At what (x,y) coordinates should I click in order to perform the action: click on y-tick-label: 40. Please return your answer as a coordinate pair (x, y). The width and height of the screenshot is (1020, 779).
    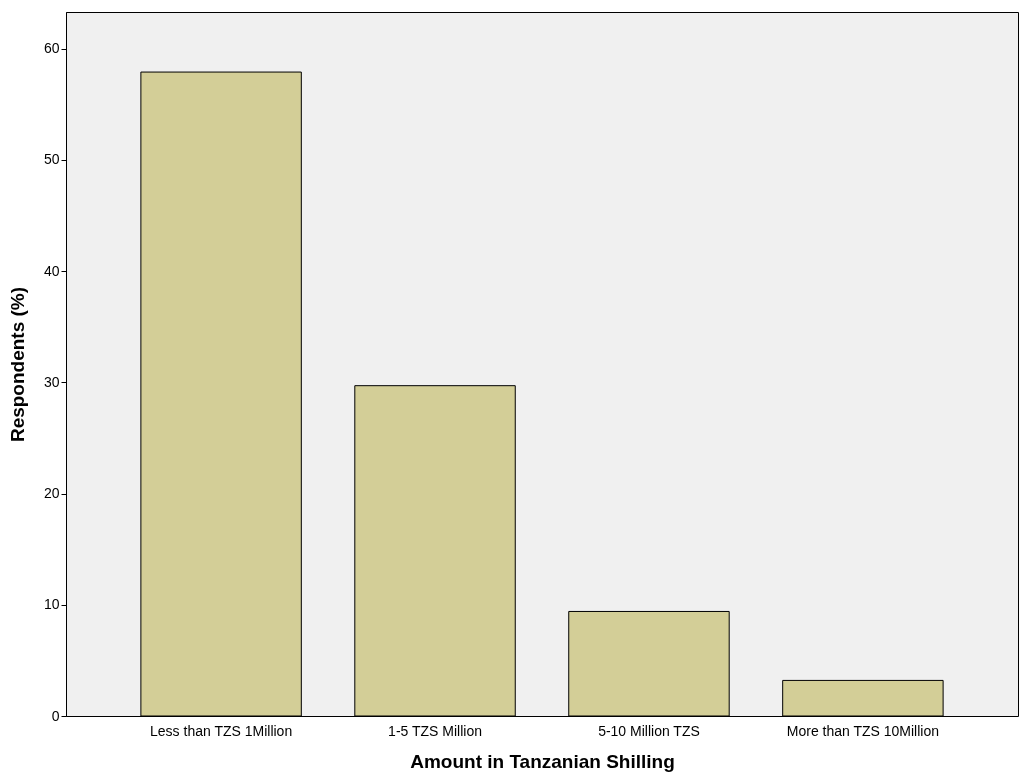
    Looking at the image, I should click on (51, 270).